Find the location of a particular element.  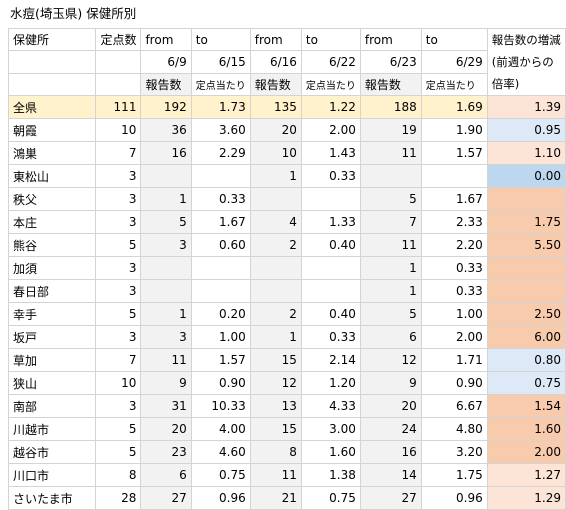

data-cell: 0.90 is located at coordinates (454, 383).